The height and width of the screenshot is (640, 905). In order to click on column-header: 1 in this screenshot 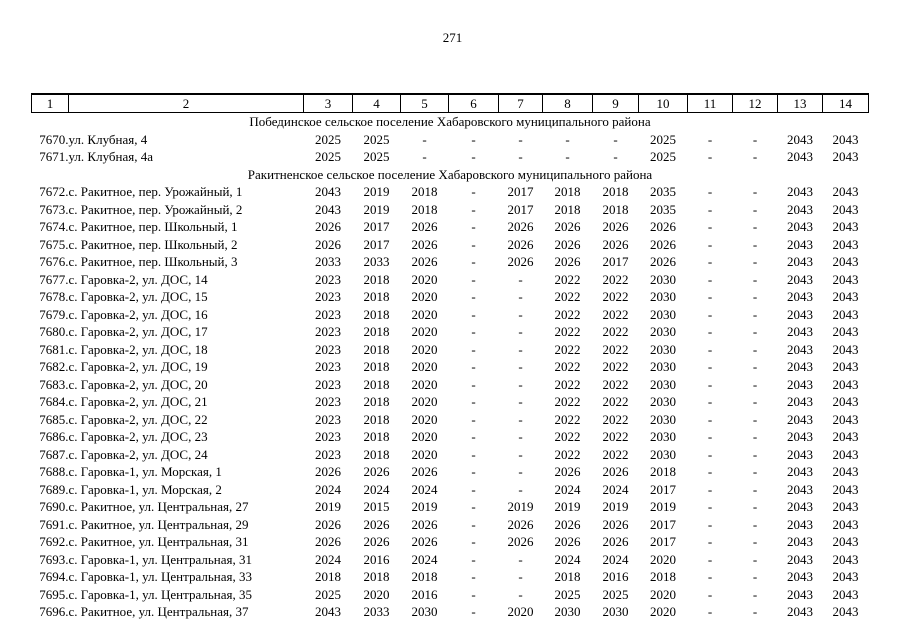, I will do `click(50, 103)`.